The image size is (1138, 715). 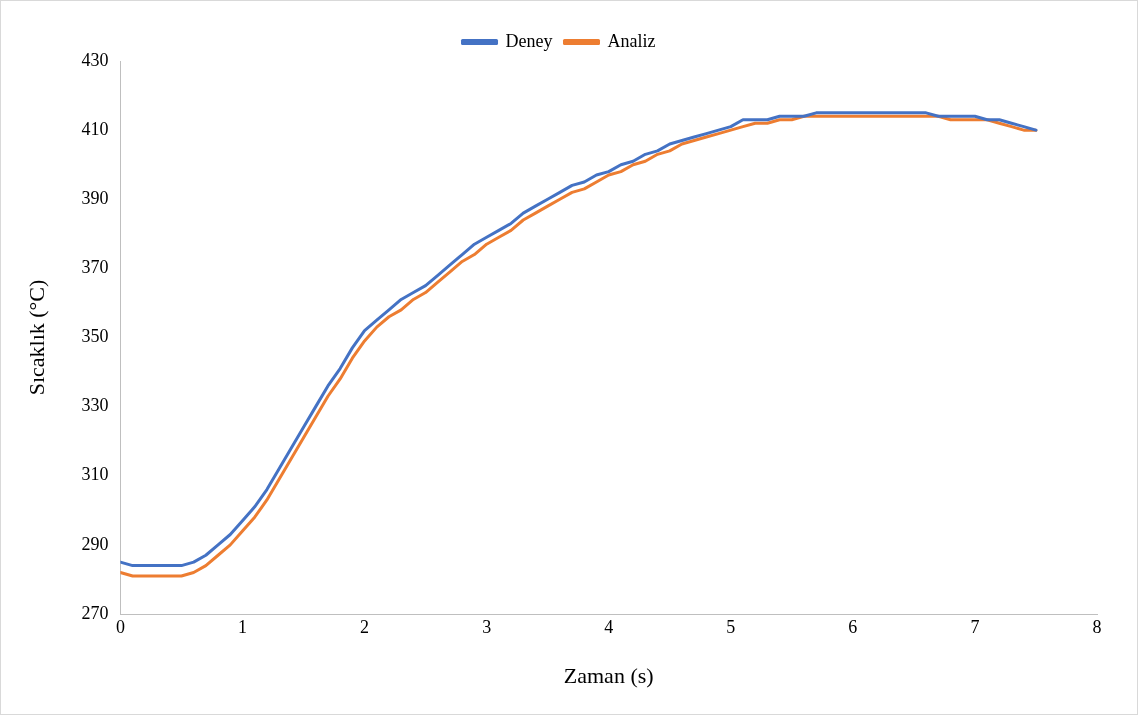 What do you see at coordinates (95, 612) in the screenshot?
I see `y-tick-label: 270` at bounding box center [95, 612].